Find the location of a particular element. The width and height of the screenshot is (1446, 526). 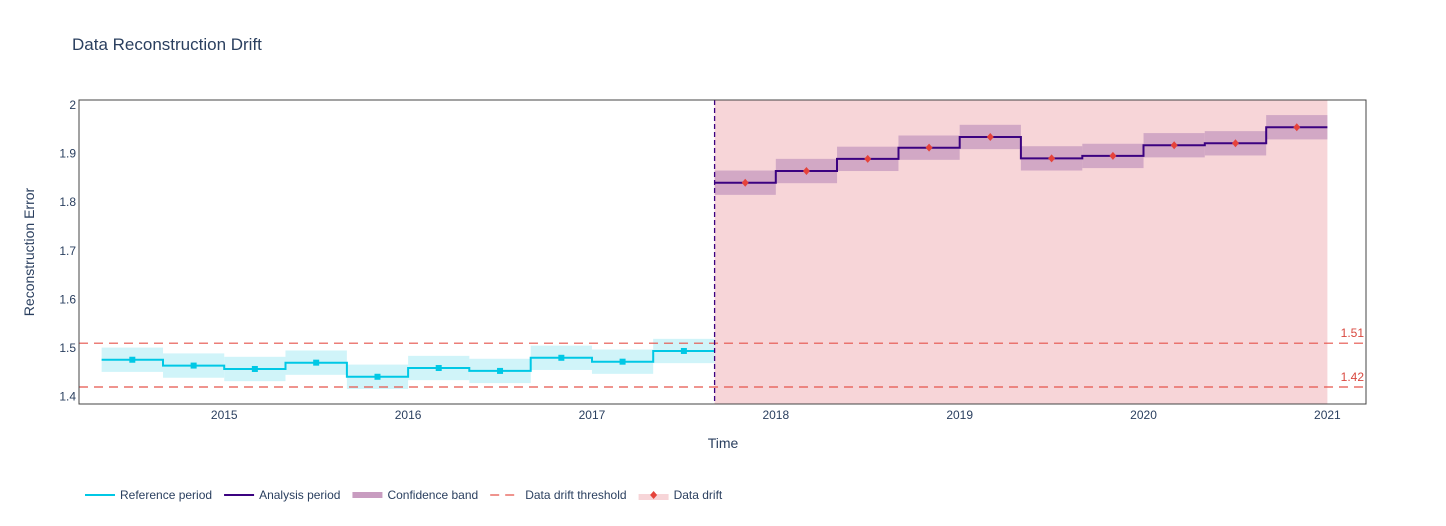

y-tick-label-1.7: 1.7 is located at coordinates (67, 251).